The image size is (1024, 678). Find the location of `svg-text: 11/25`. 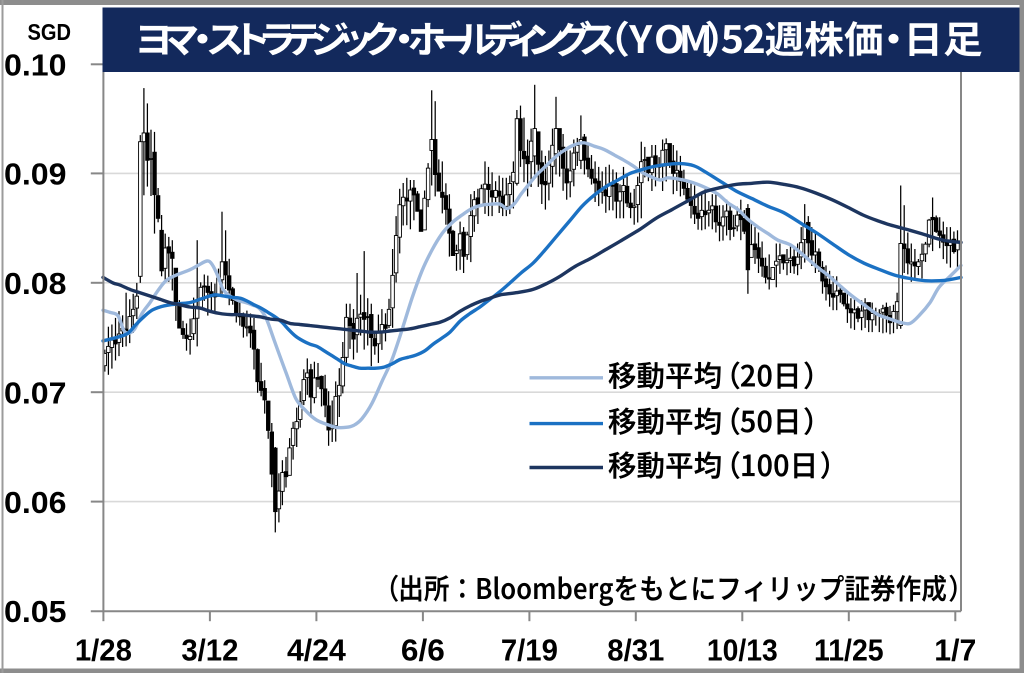

svg-text: 11/25 is located at coordinates (849, 649).